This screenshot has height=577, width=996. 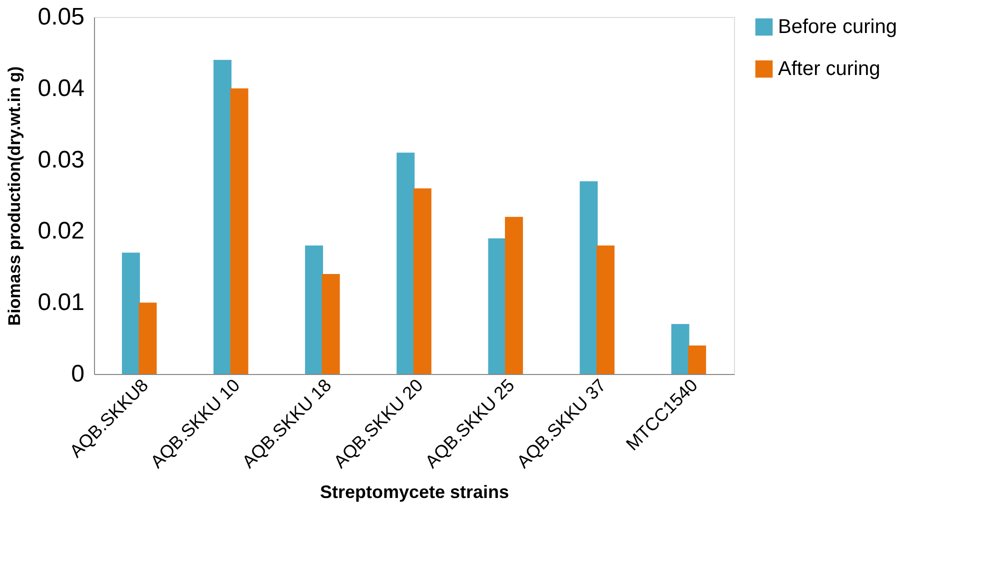 What do you see at coordinates (837, 27) in the screenshot?
I see `legend-label: Before curing` at bounding box center [837, 27].